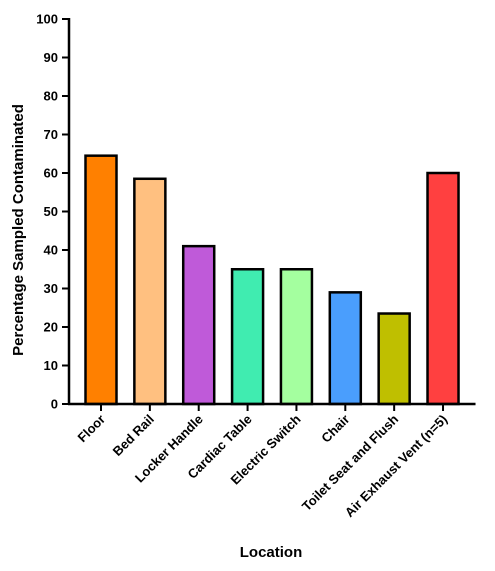 The height and width of the screenshot is (571, 495). I want to click on x-tick-label-5: Chair, so click(335, 429).